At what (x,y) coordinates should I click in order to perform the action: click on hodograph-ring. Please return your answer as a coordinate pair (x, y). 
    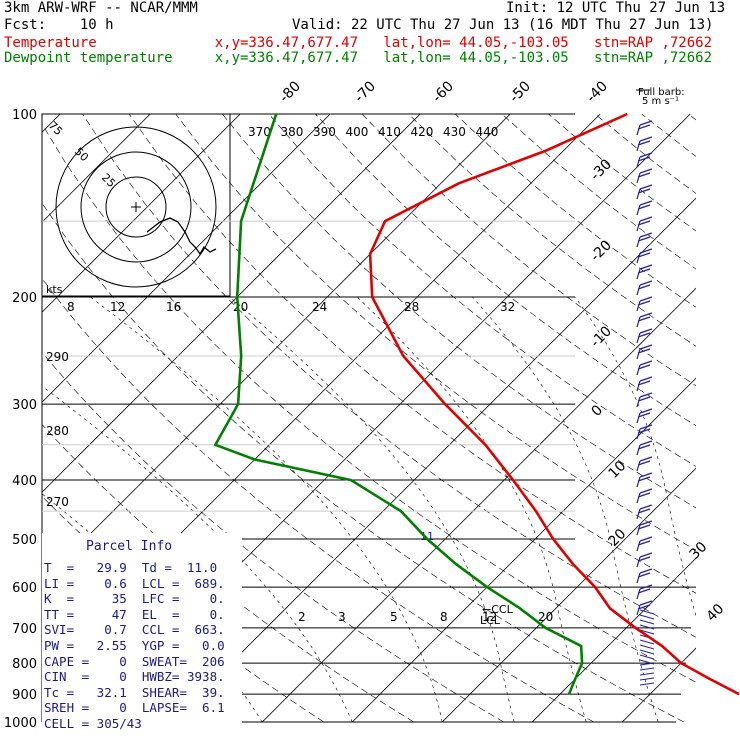
    Looking at the image, I should click on (136, 207).